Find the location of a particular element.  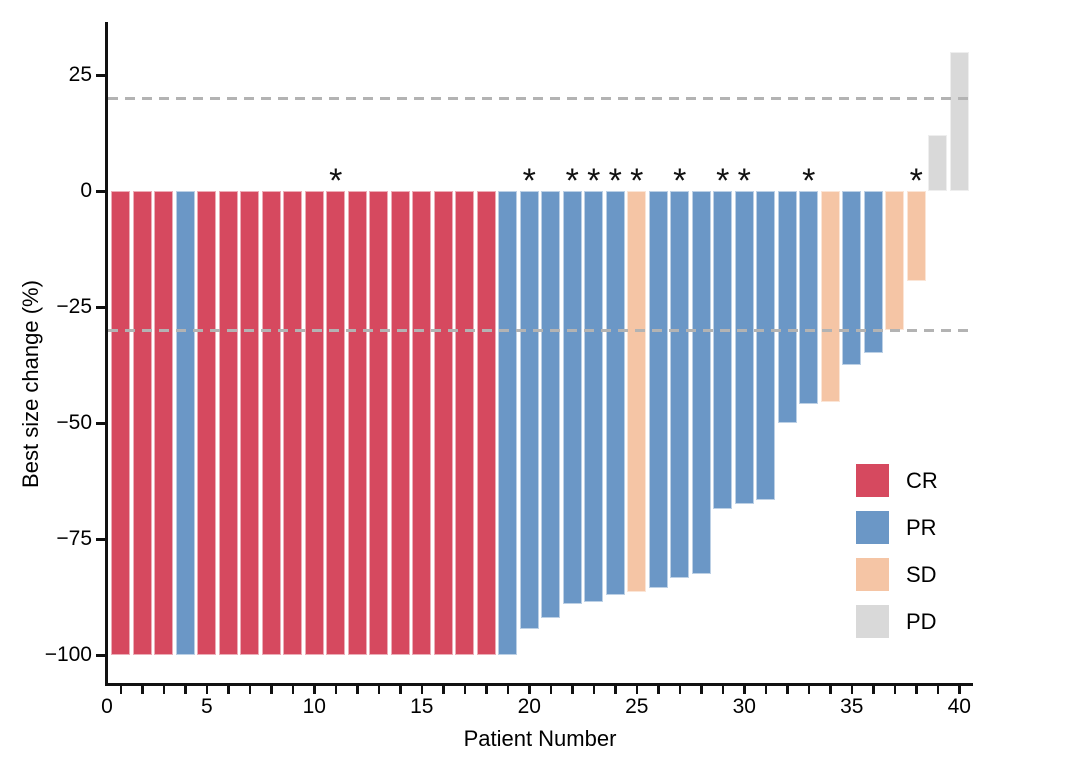

x-tick-label: 20 is located at coordinates (529, 706).